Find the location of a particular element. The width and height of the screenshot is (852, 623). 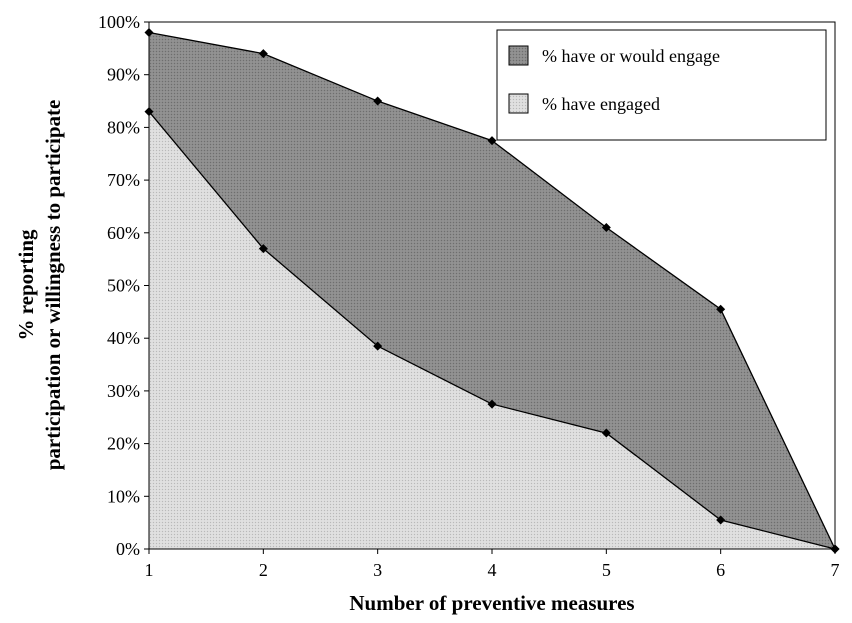

x-tick-label: 5 is located at coordinates (606, 570).